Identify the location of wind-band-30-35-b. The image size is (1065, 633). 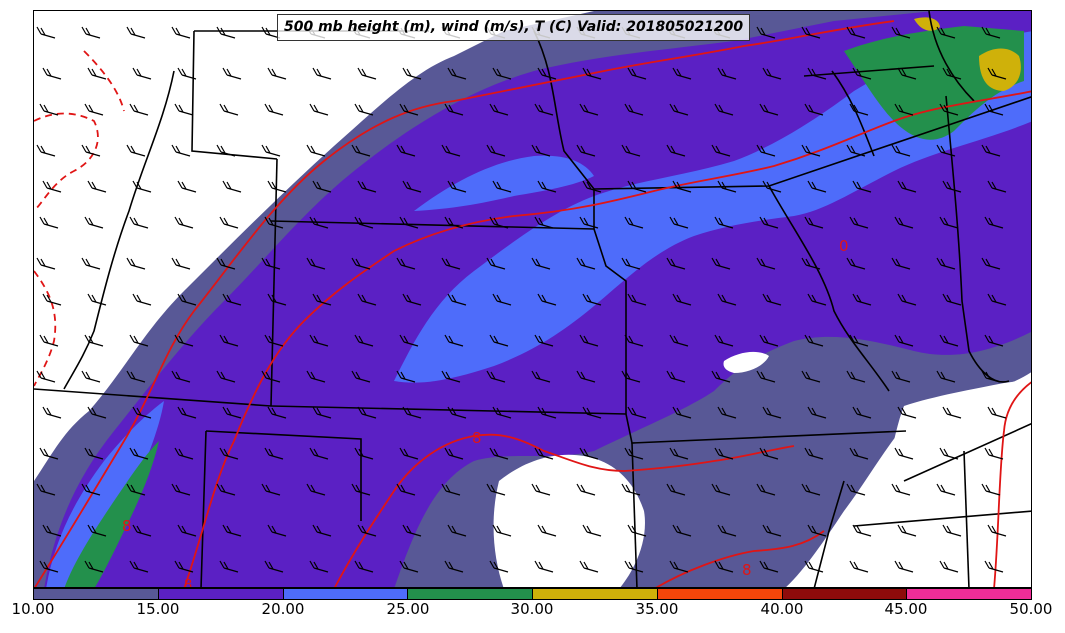
(927, 24).